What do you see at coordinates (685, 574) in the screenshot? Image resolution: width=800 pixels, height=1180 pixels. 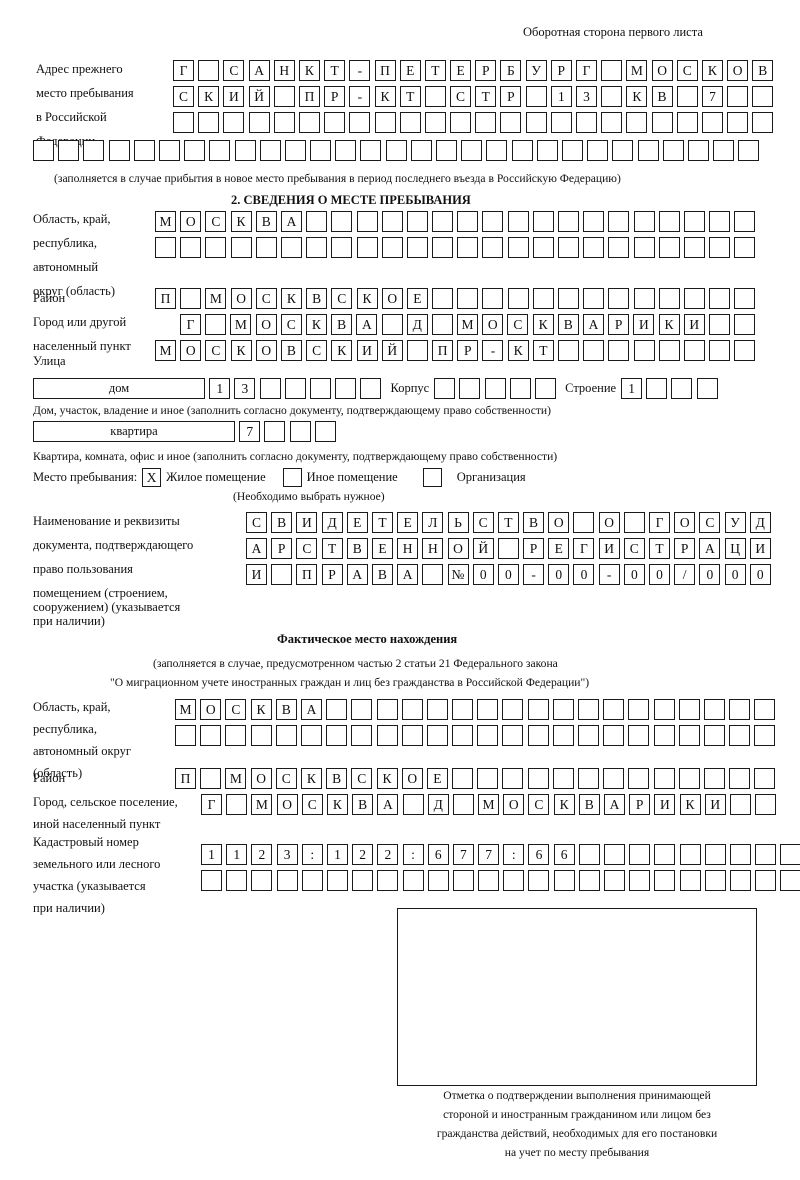 I see `char-cell: /` at bounding box center [685, 574].